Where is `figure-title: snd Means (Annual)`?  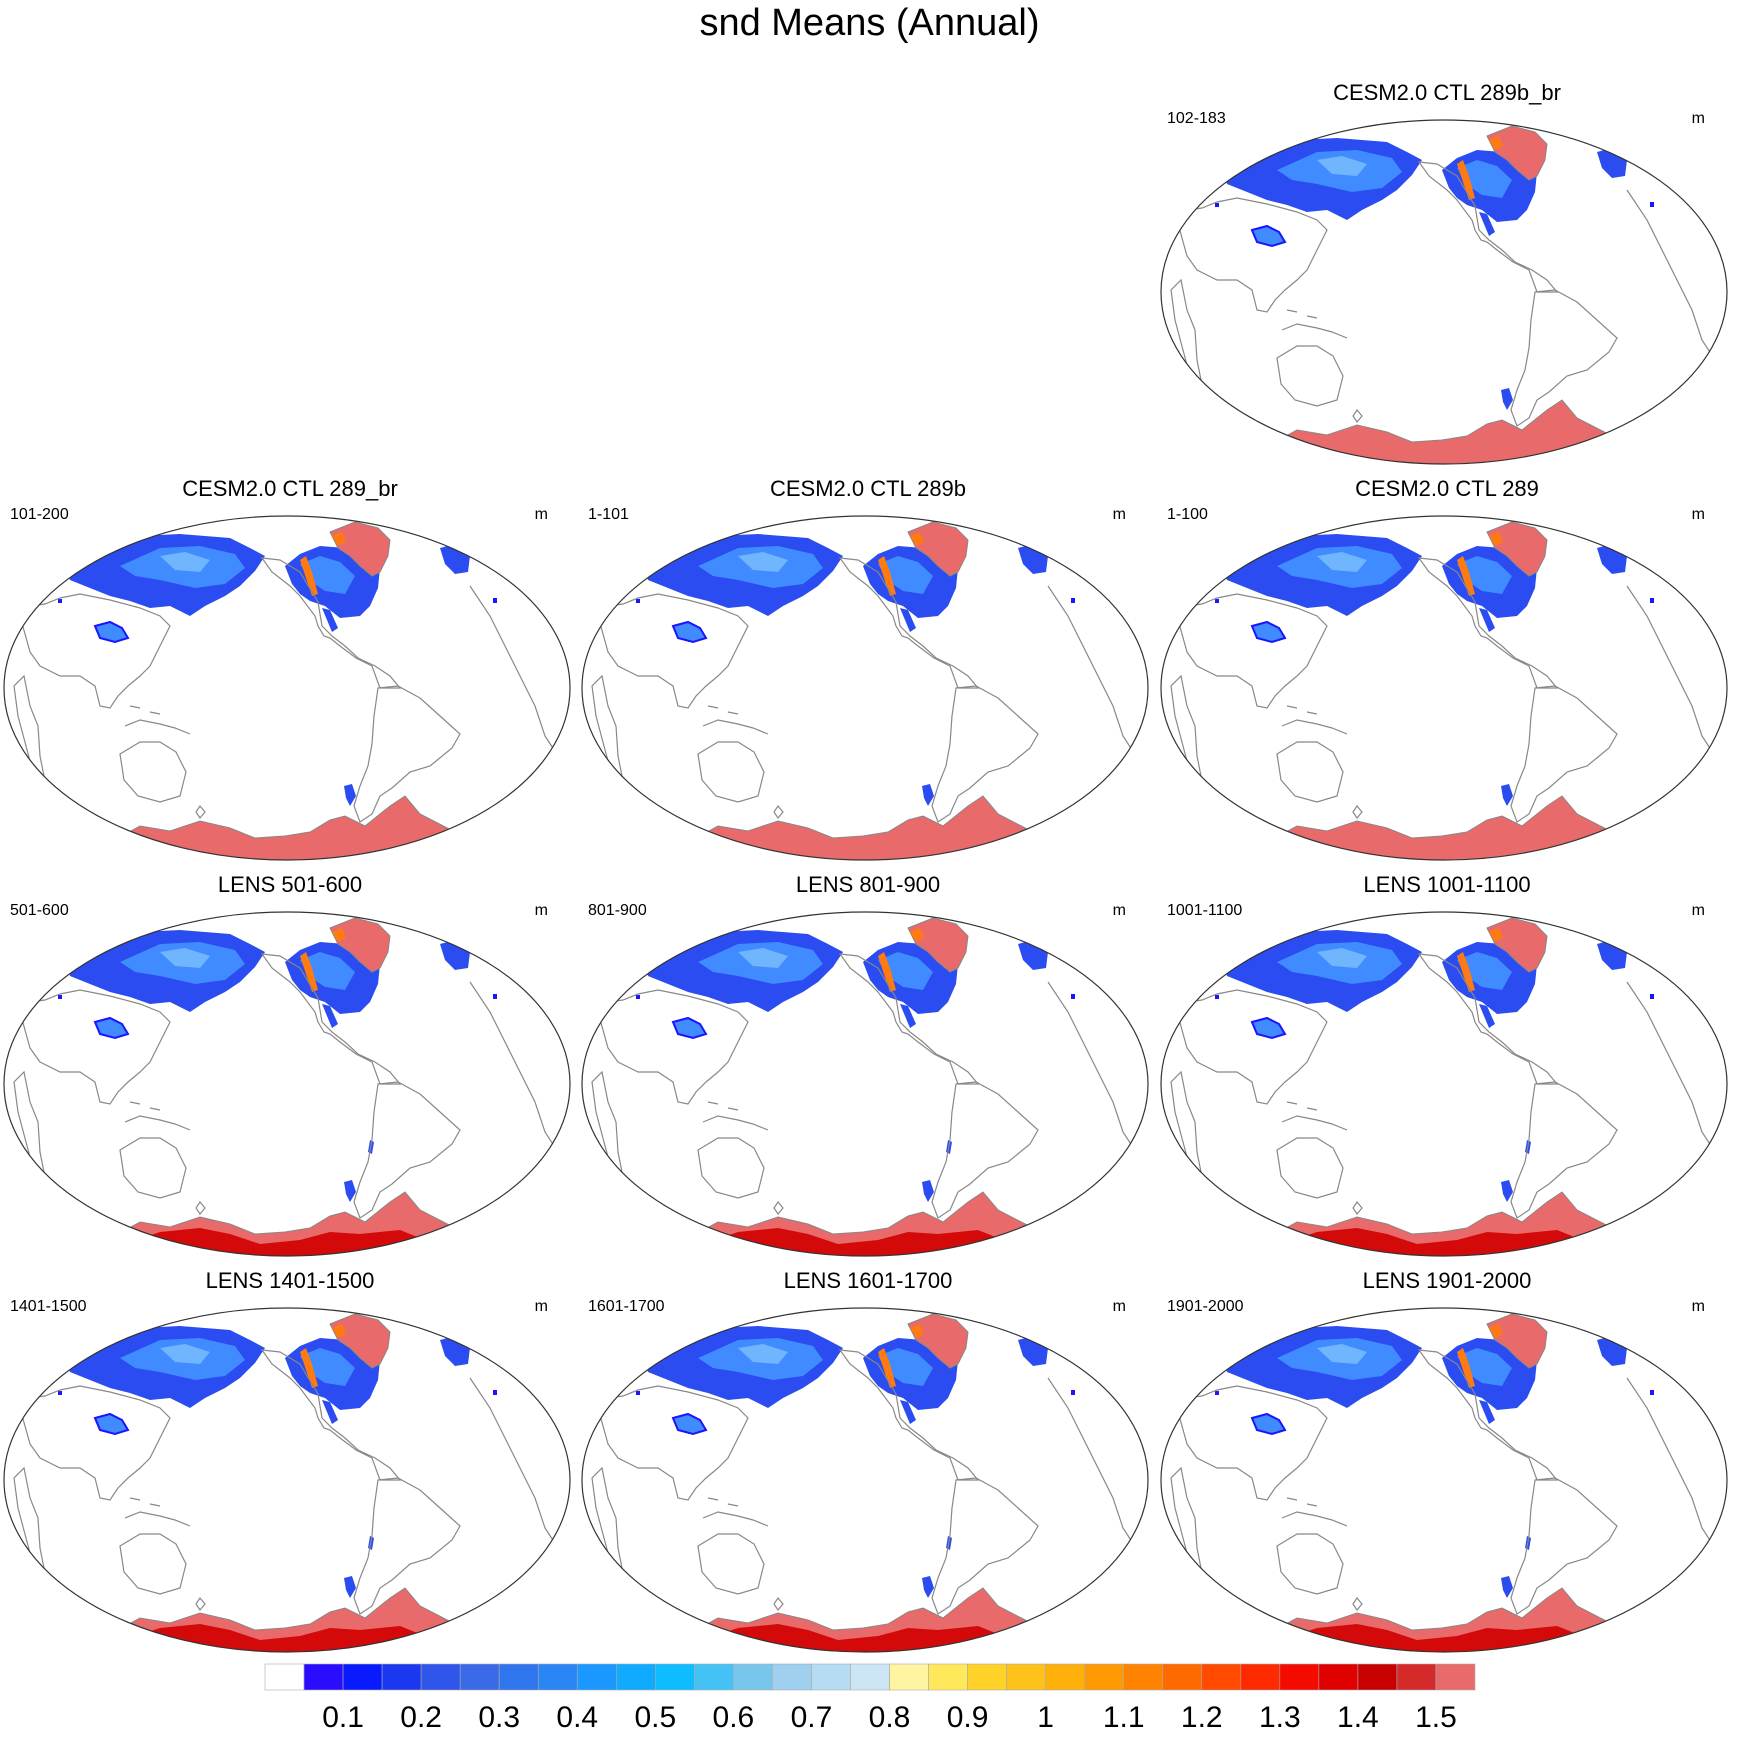 figure-title: snd Means (Annual) is located at coordinates (869, 23).